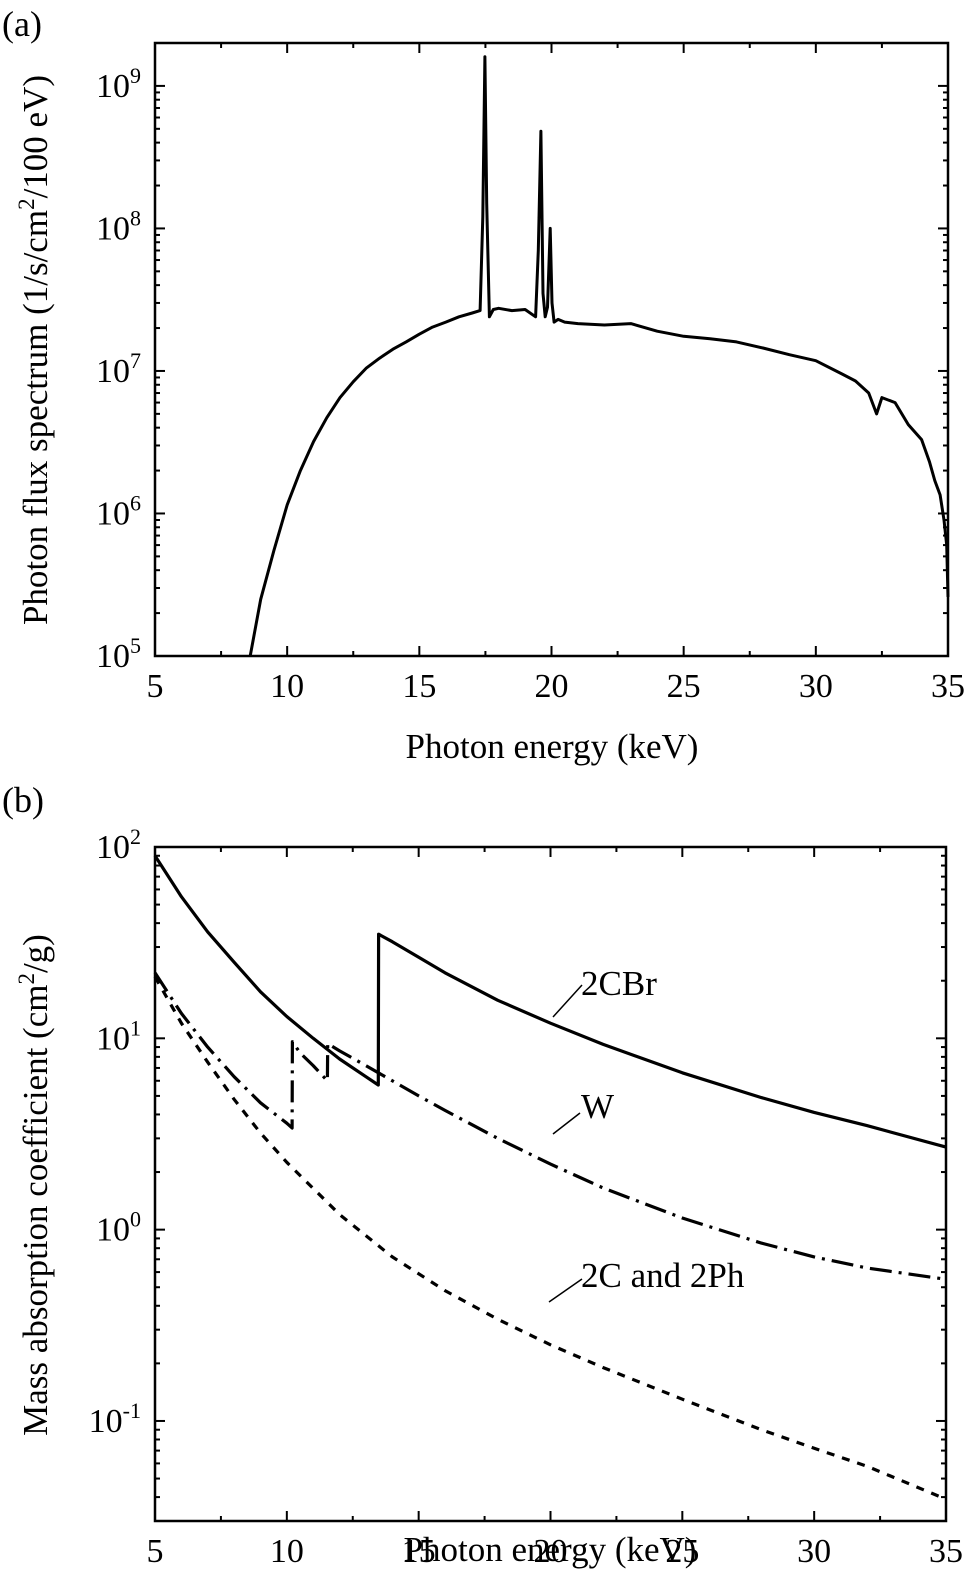 The height and width of the screenshot is (1571, 971). Describe the element at coordinates (646, 1133) in the screenshot. I see `annotations-b: 2CBr W 2C and 2Ph` at that location.